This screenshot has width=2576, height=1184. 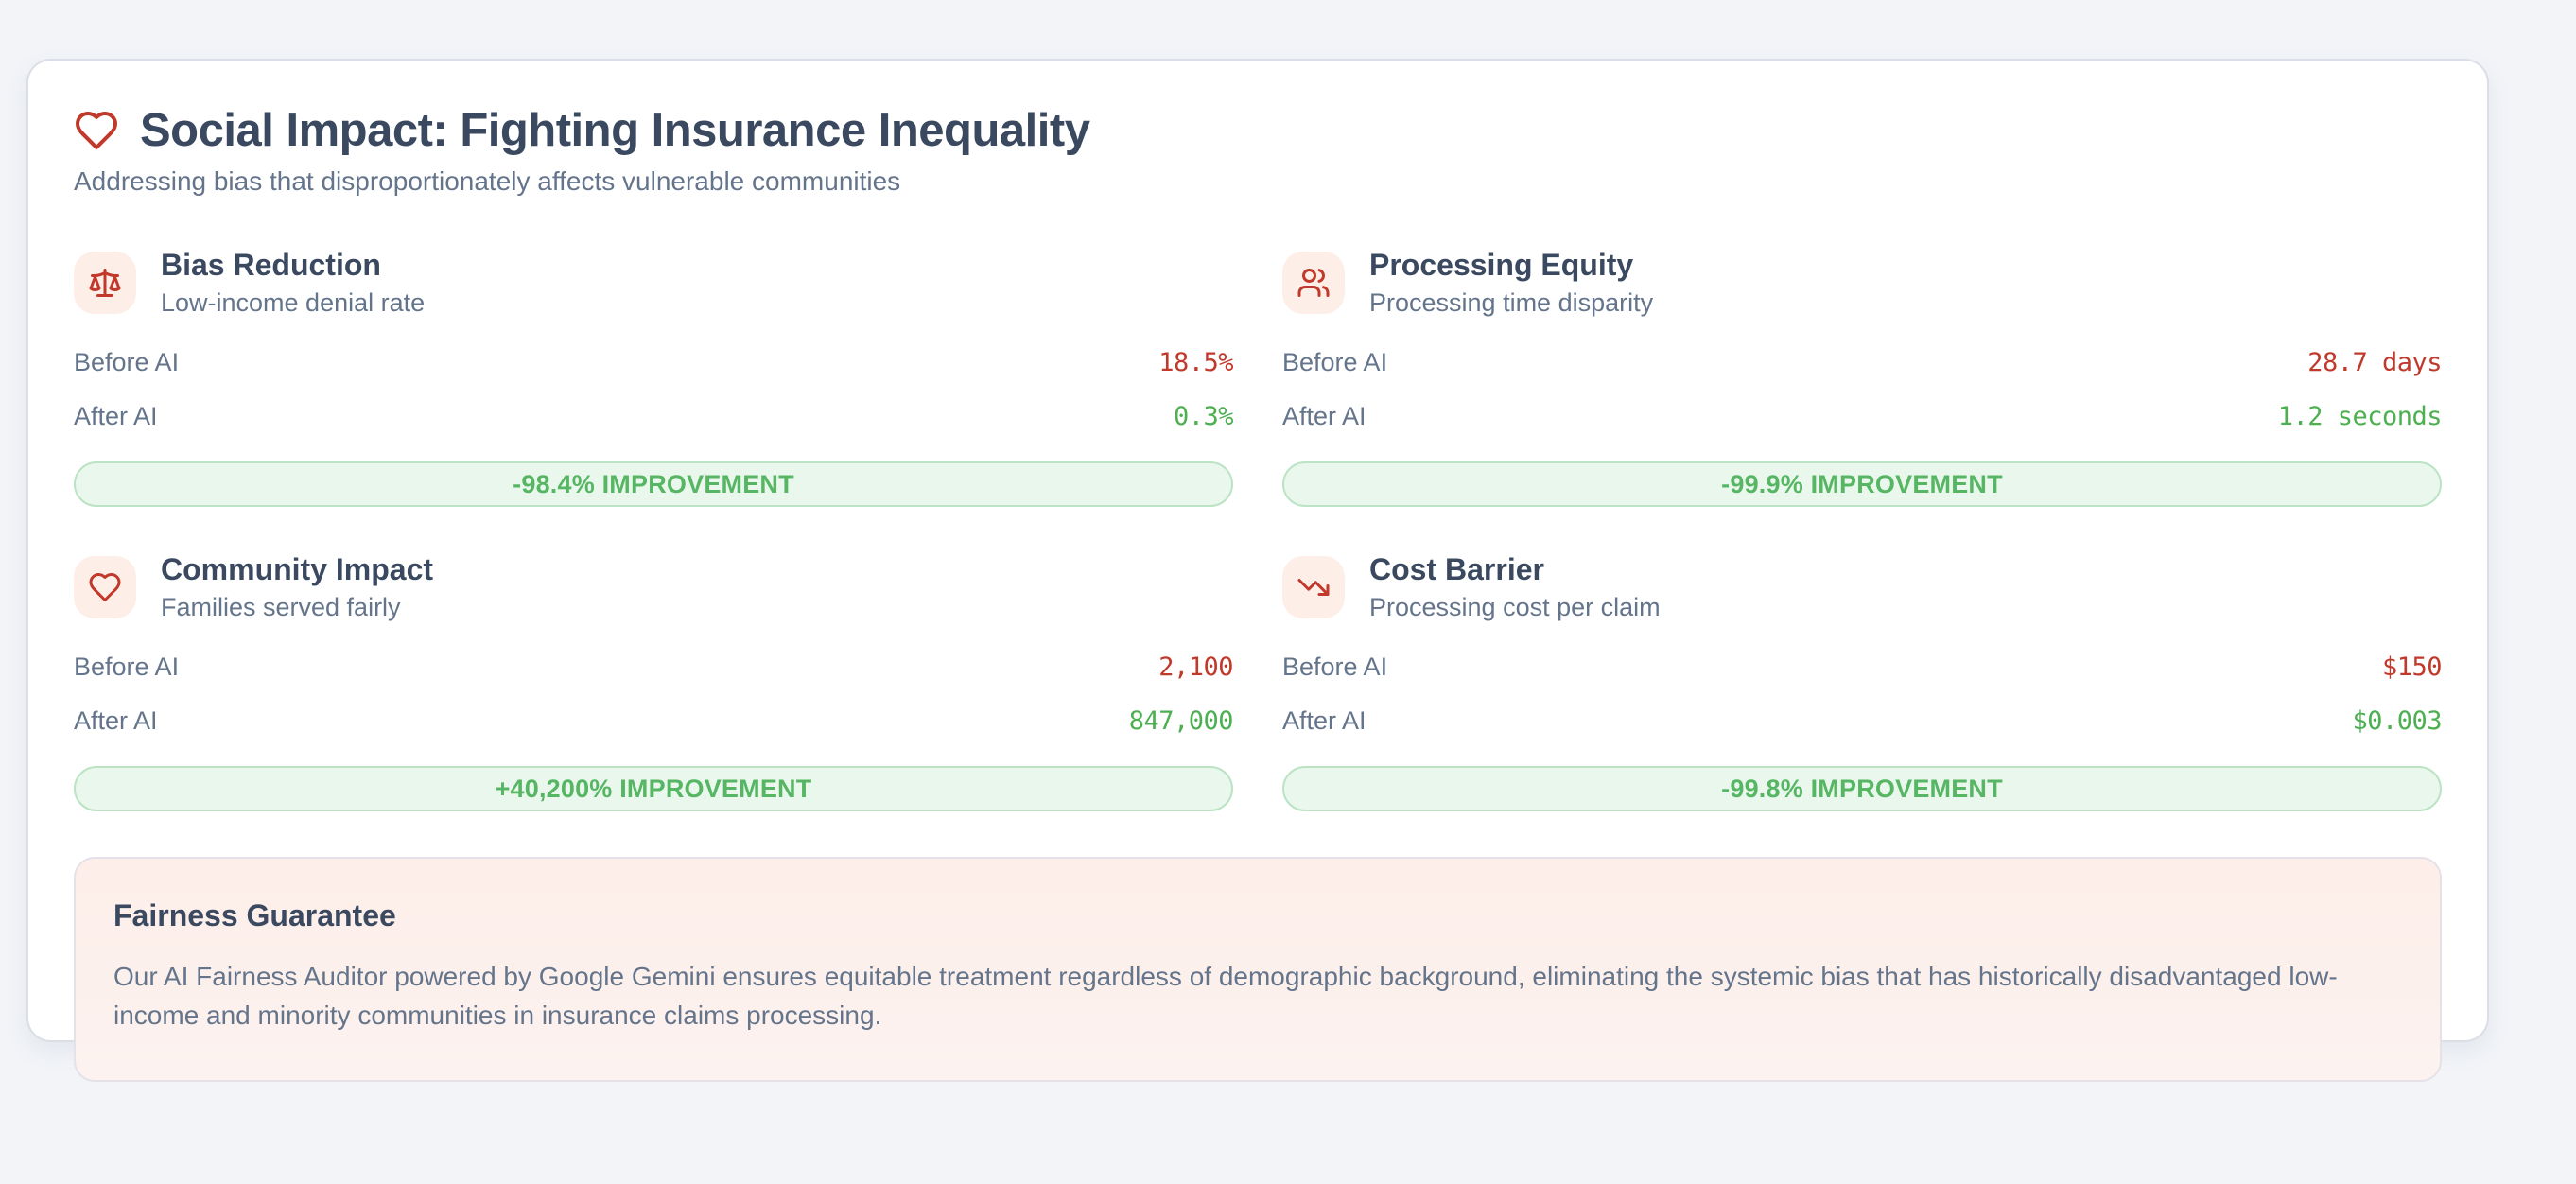 What do you see at coordinates (653, 484) in the screenshot?
I see `improvement-badge: -98.4% IMPROVEMENT` at bounding box center [653, 484].